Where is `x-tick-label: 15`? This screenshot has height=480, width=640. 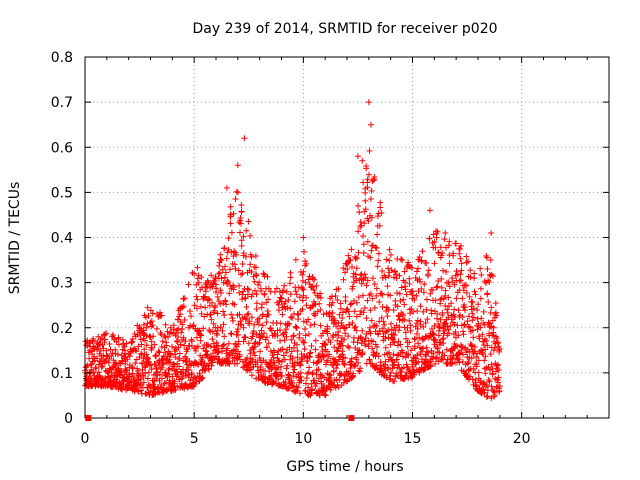
x-tick-label: 15 is located at coordinates (413, 439).